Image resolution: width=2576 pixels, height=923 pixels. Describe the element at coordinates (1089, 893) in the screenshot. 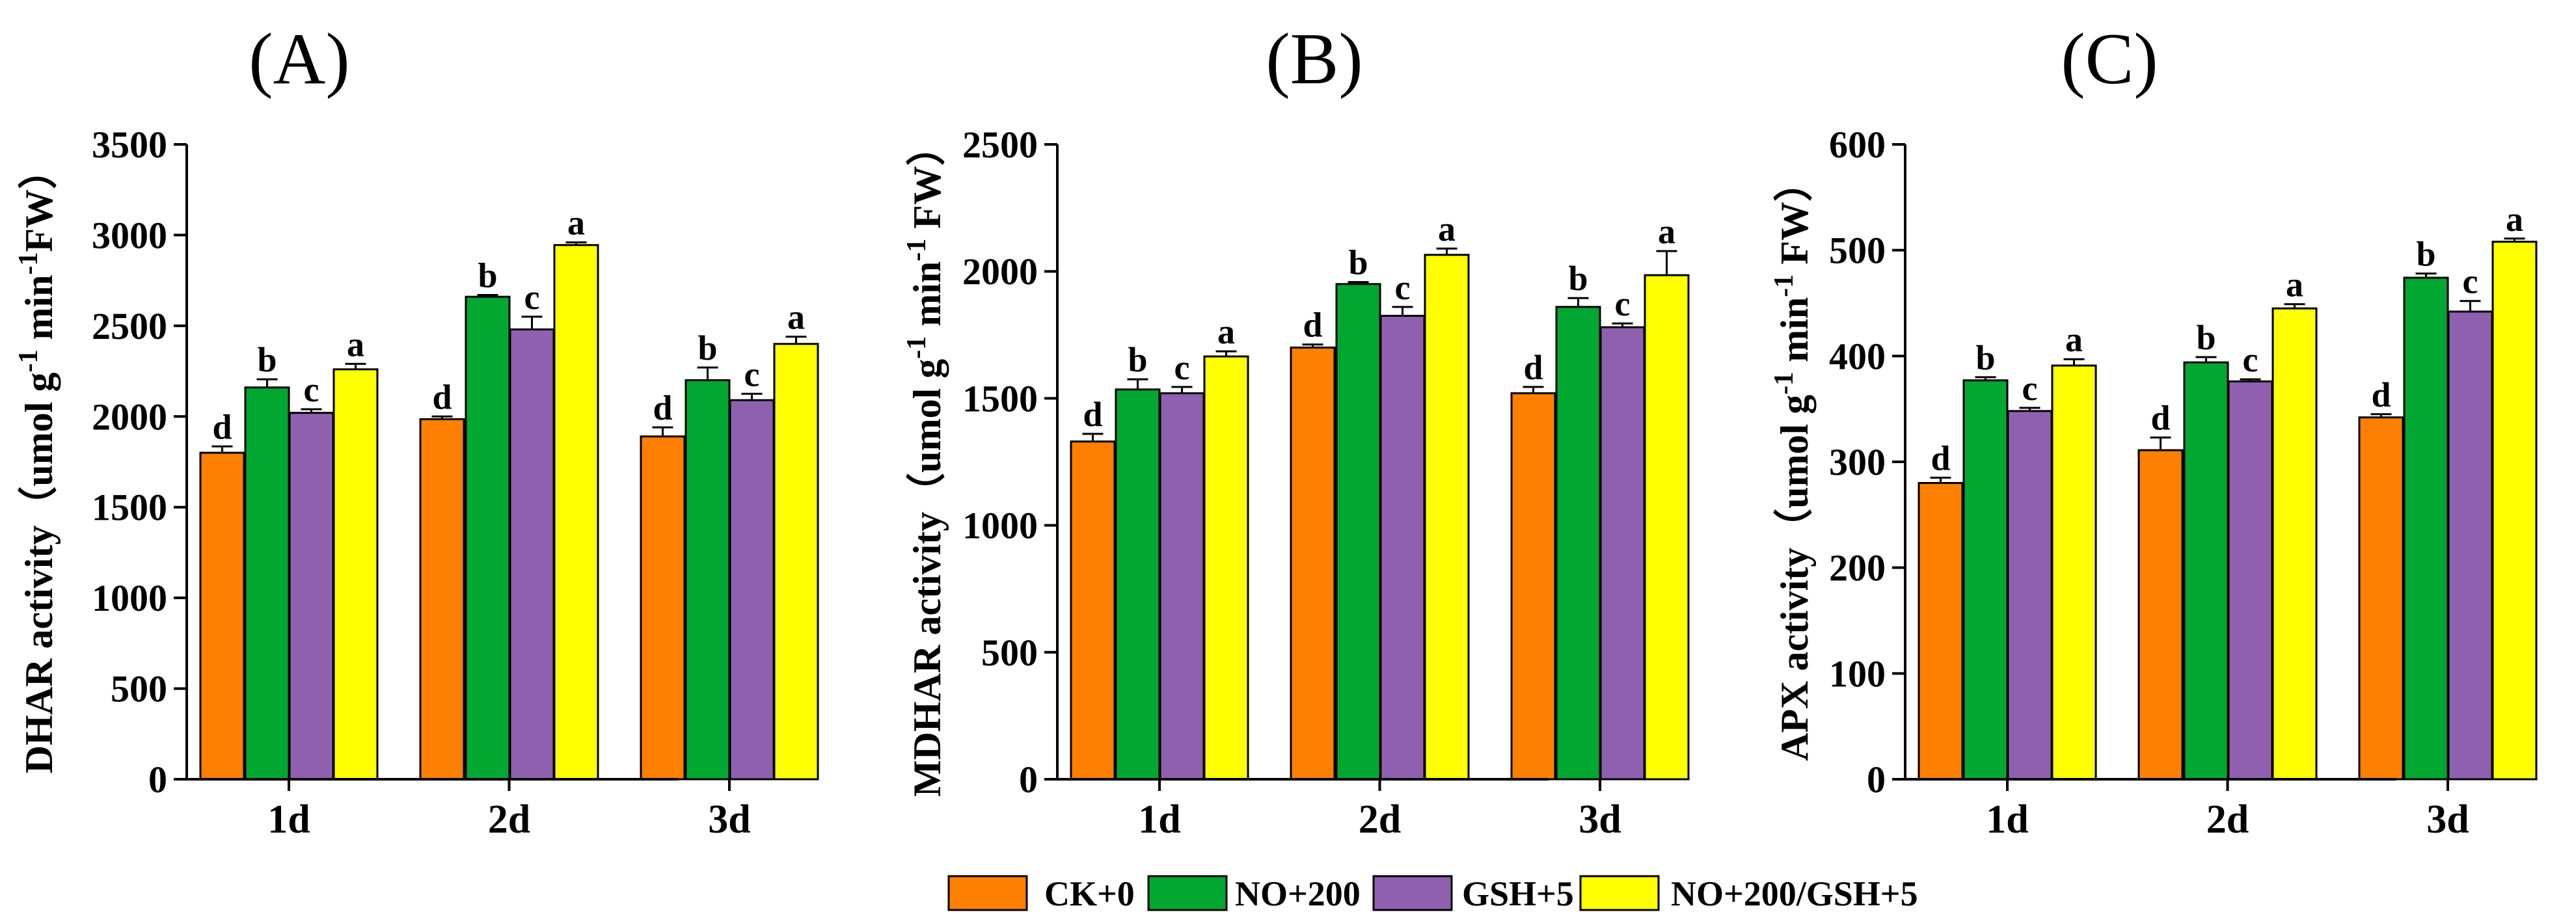

I see `legend-label-ck: CK+0` at that location.